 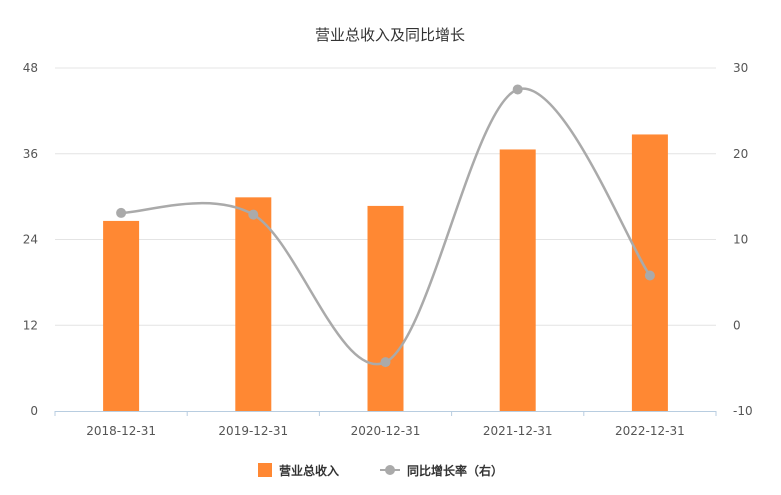 I want to click on y-left-tick-label: 24, so click(x=30, y=240).